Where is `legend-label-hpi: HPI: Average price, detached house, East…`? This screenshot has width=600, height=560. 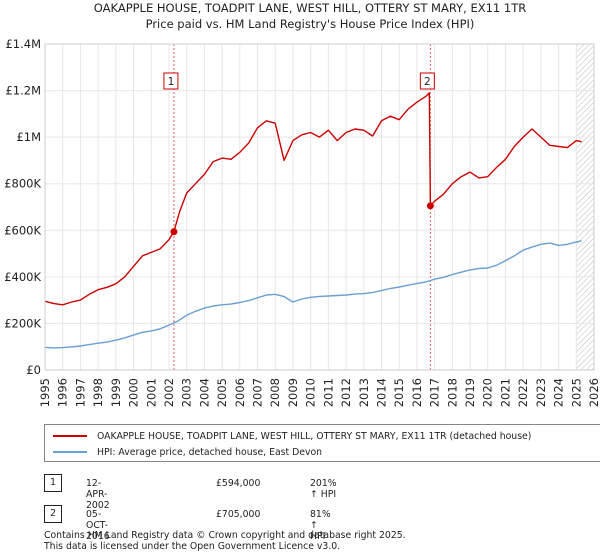
legend-label-hpi: HPI: Average price, detached house, East… is located at coordinates (210, 452).